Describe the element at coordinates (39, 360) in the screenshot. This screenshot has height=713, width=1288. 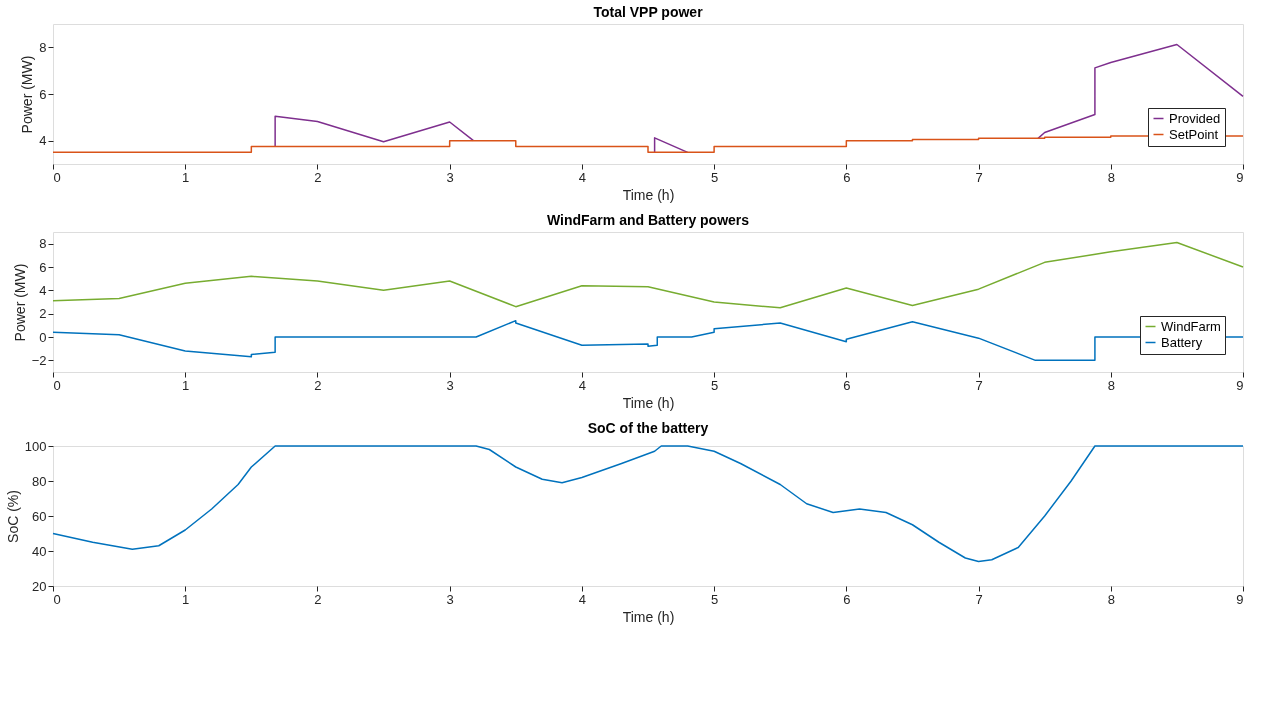
I see `y-tick-label: −2` at that location.